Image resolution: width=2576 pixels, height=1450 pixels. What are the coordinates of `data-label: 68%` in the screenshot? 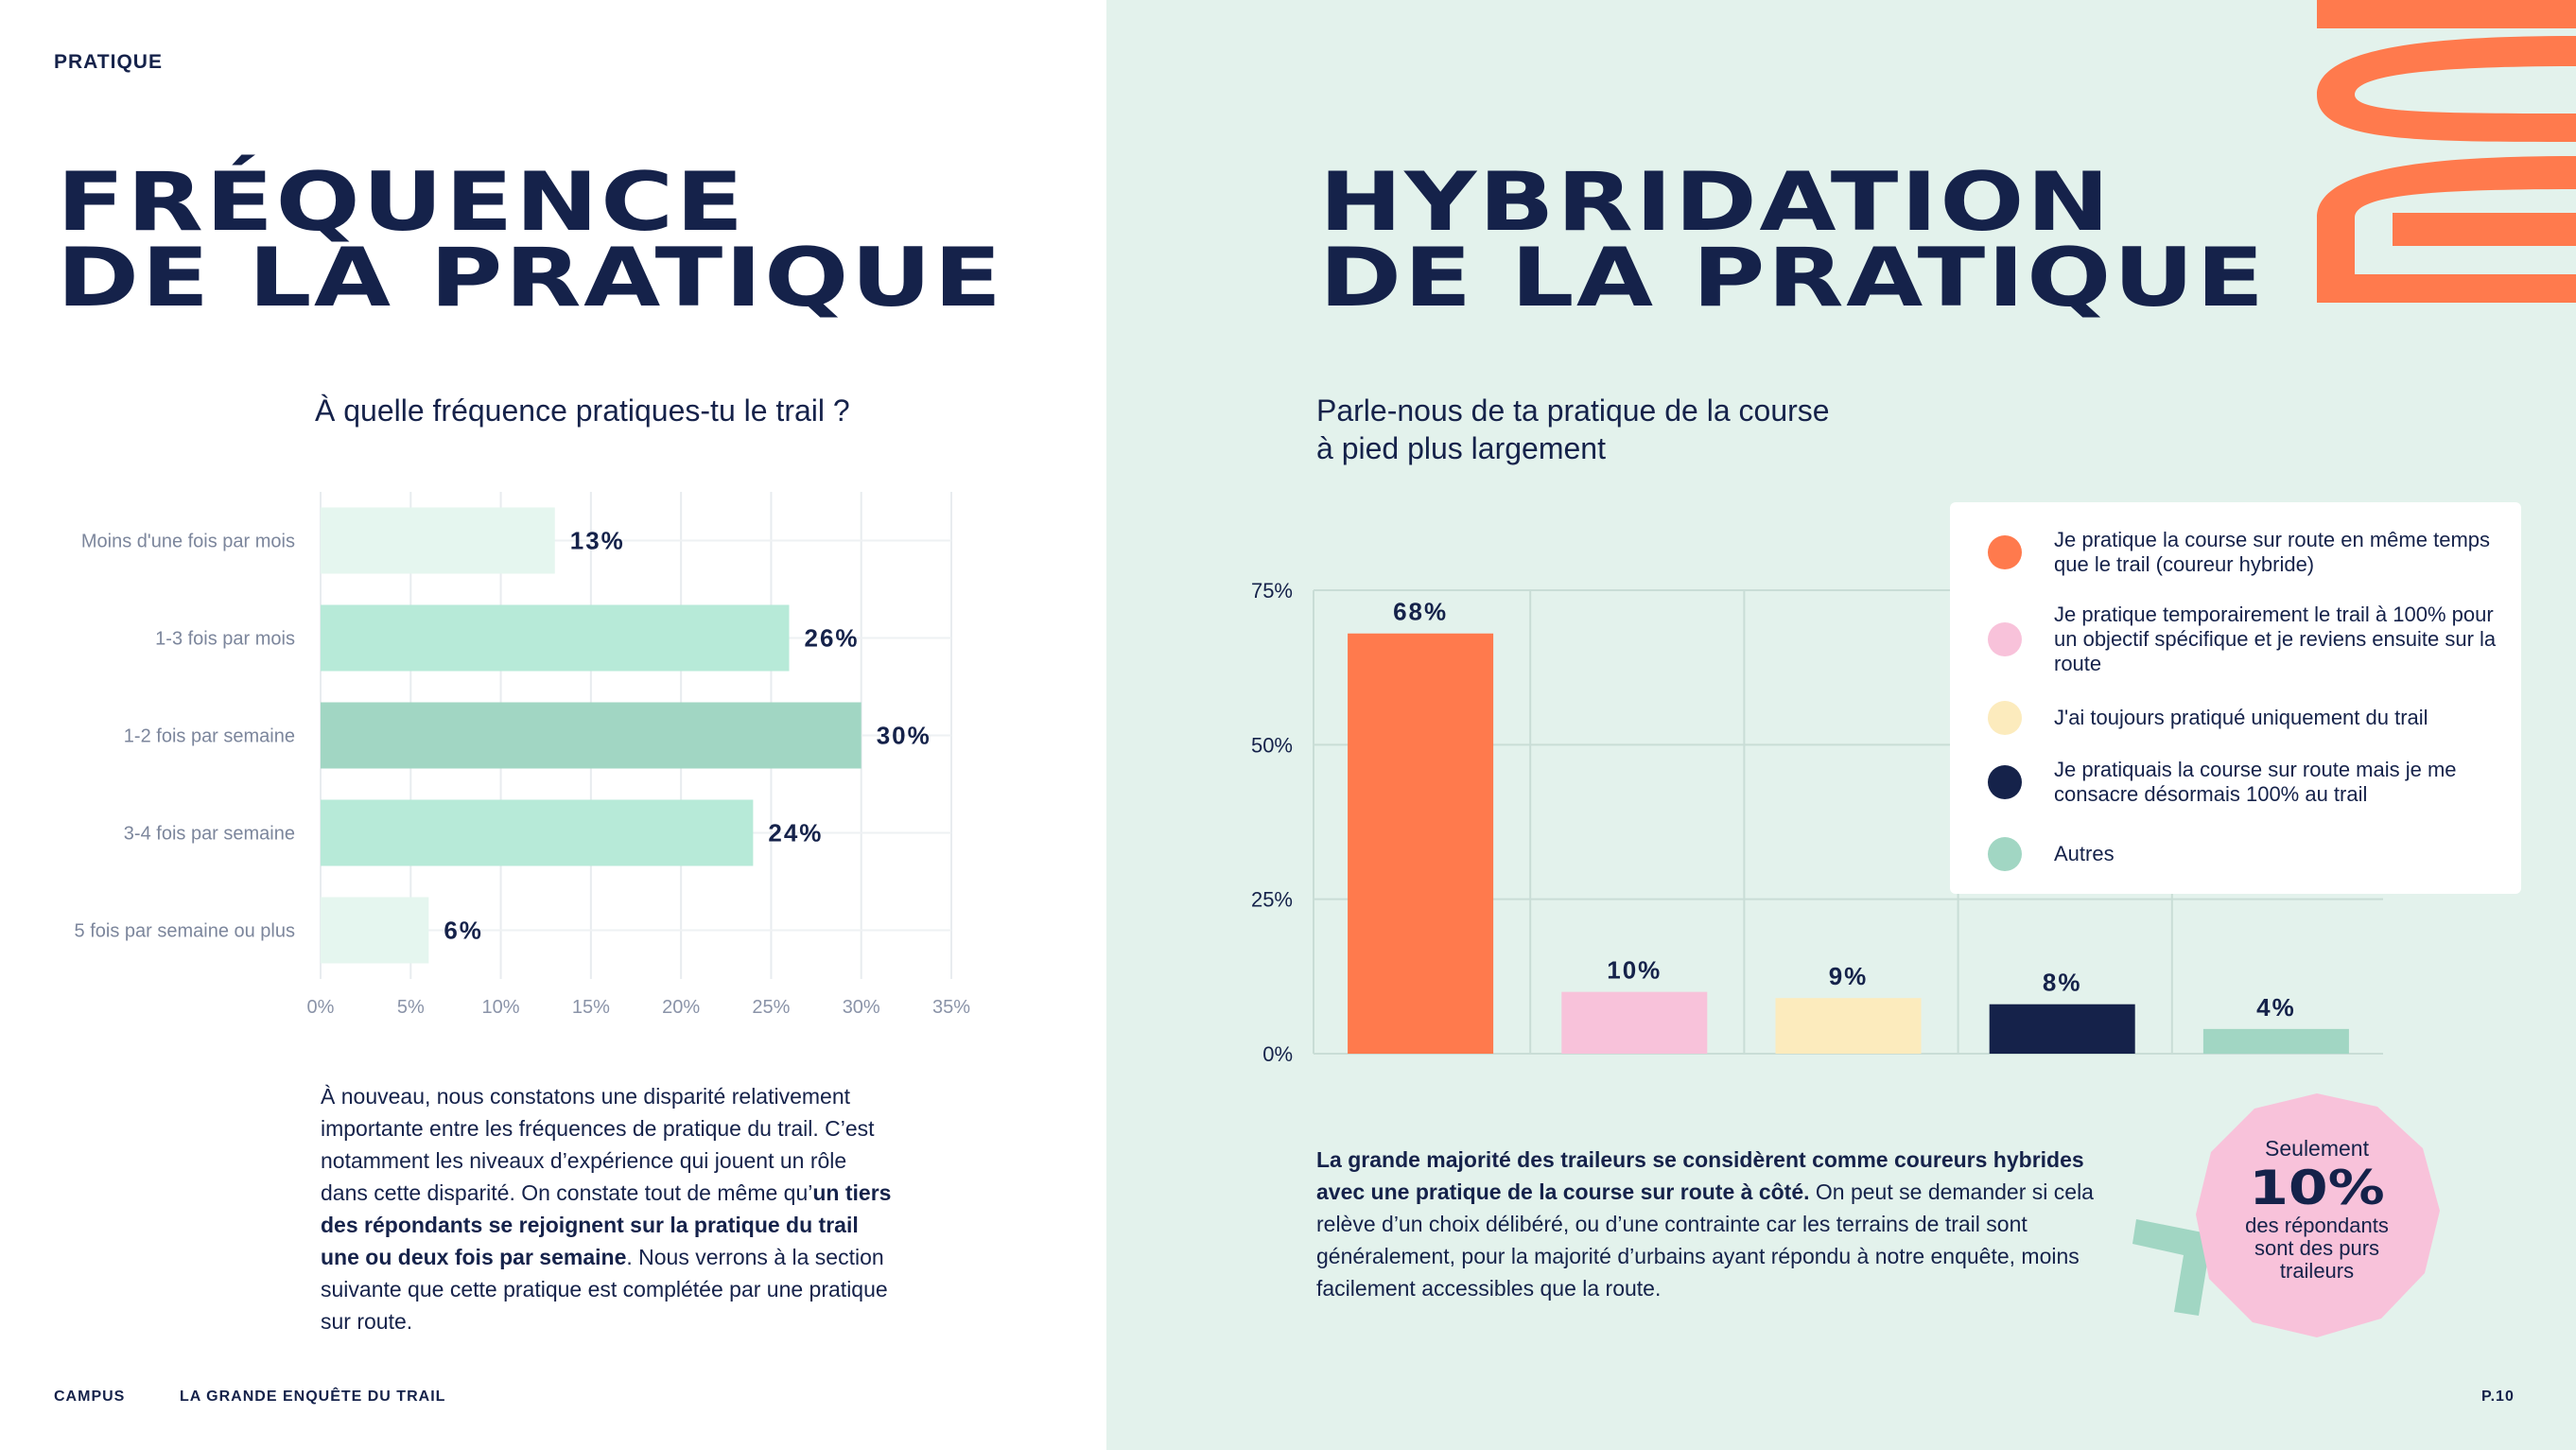 It's located at (1420, 612).